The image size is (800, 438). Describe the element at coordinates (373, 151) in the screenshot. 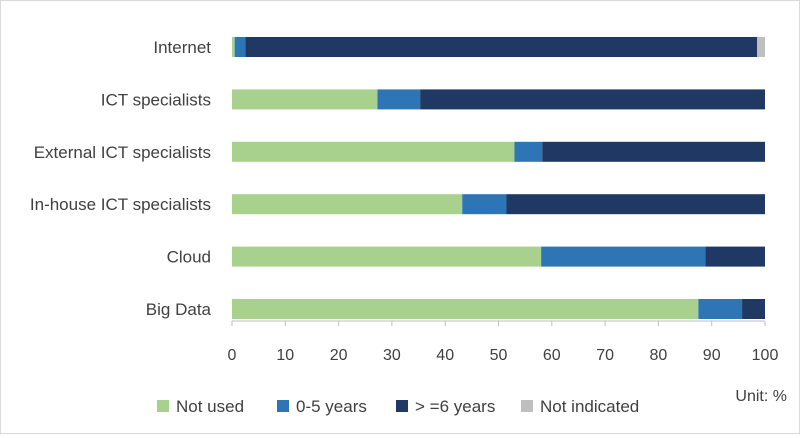

I see `bar-external-ict-specialists-not-used` at that location.